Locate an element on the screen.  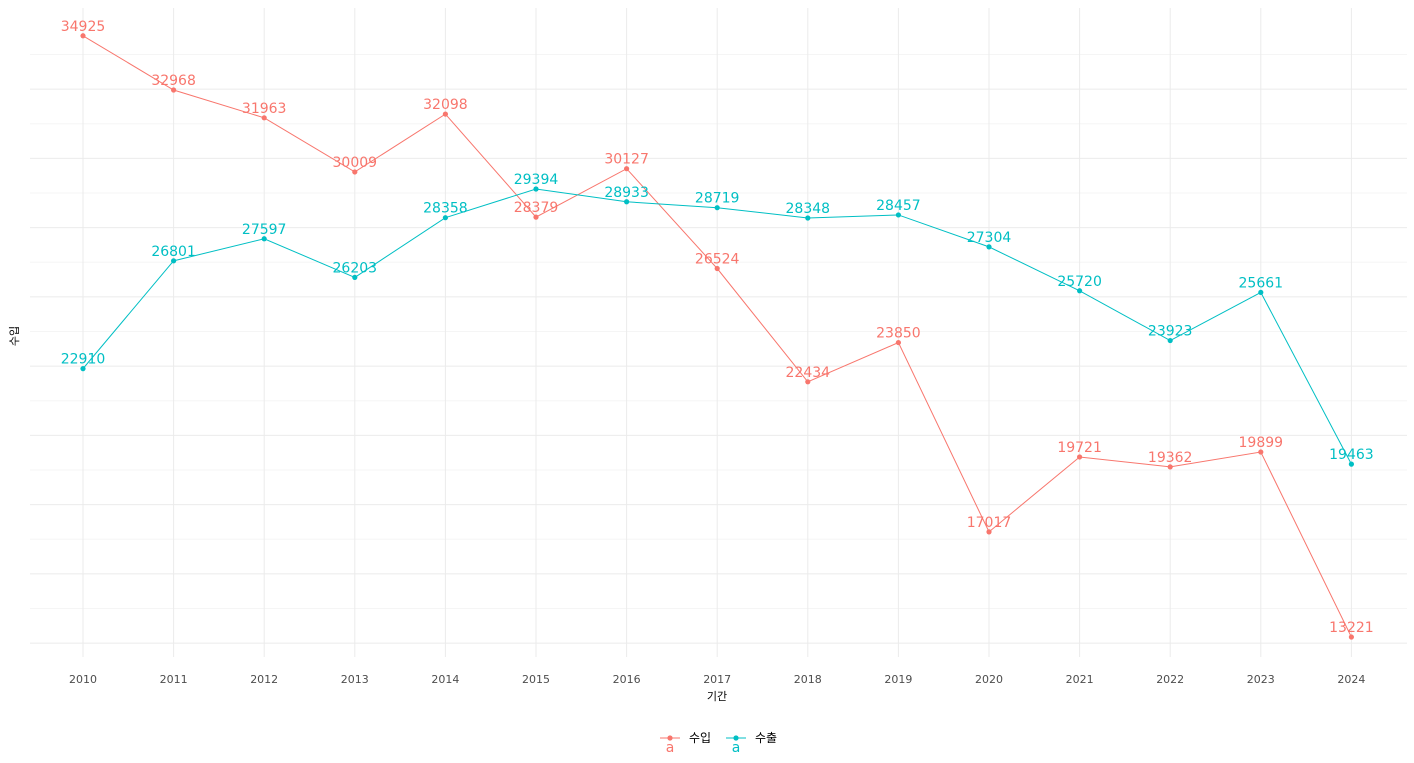
data-label: 26524 is located at coordinates (717, 260).